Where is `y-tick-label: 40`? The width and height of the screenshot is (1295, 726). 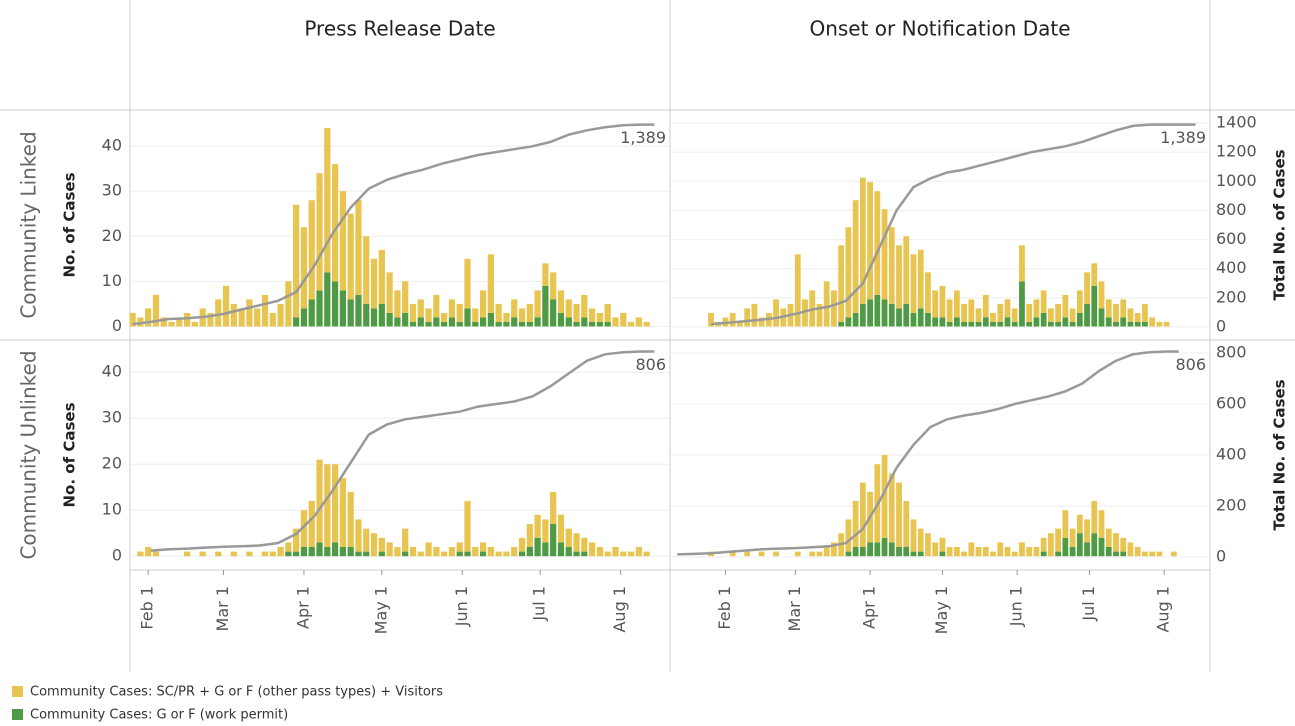 y-tick-label: 40 is located at coordinates (112, 145).